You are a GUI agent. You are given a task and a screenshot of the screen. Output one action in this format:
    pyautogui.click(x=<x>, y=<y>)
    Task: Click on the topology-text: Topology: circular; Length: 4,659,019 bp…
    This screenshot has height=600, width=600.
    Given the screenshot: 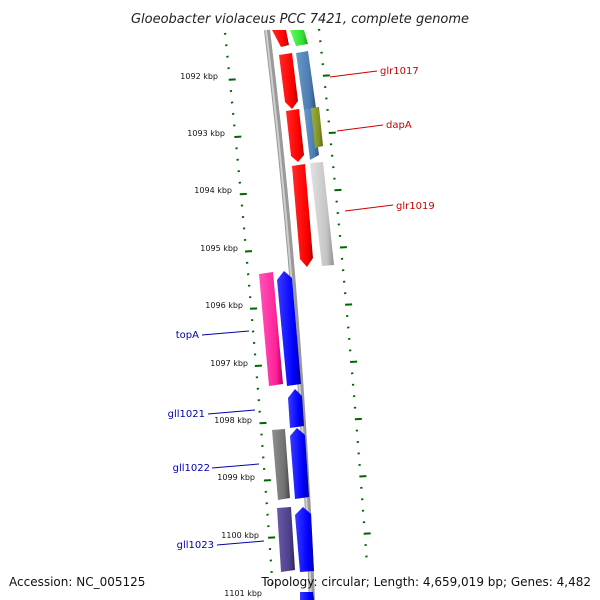 What is the action you would take?
    pyautogui.click(x=425, y=582)
    